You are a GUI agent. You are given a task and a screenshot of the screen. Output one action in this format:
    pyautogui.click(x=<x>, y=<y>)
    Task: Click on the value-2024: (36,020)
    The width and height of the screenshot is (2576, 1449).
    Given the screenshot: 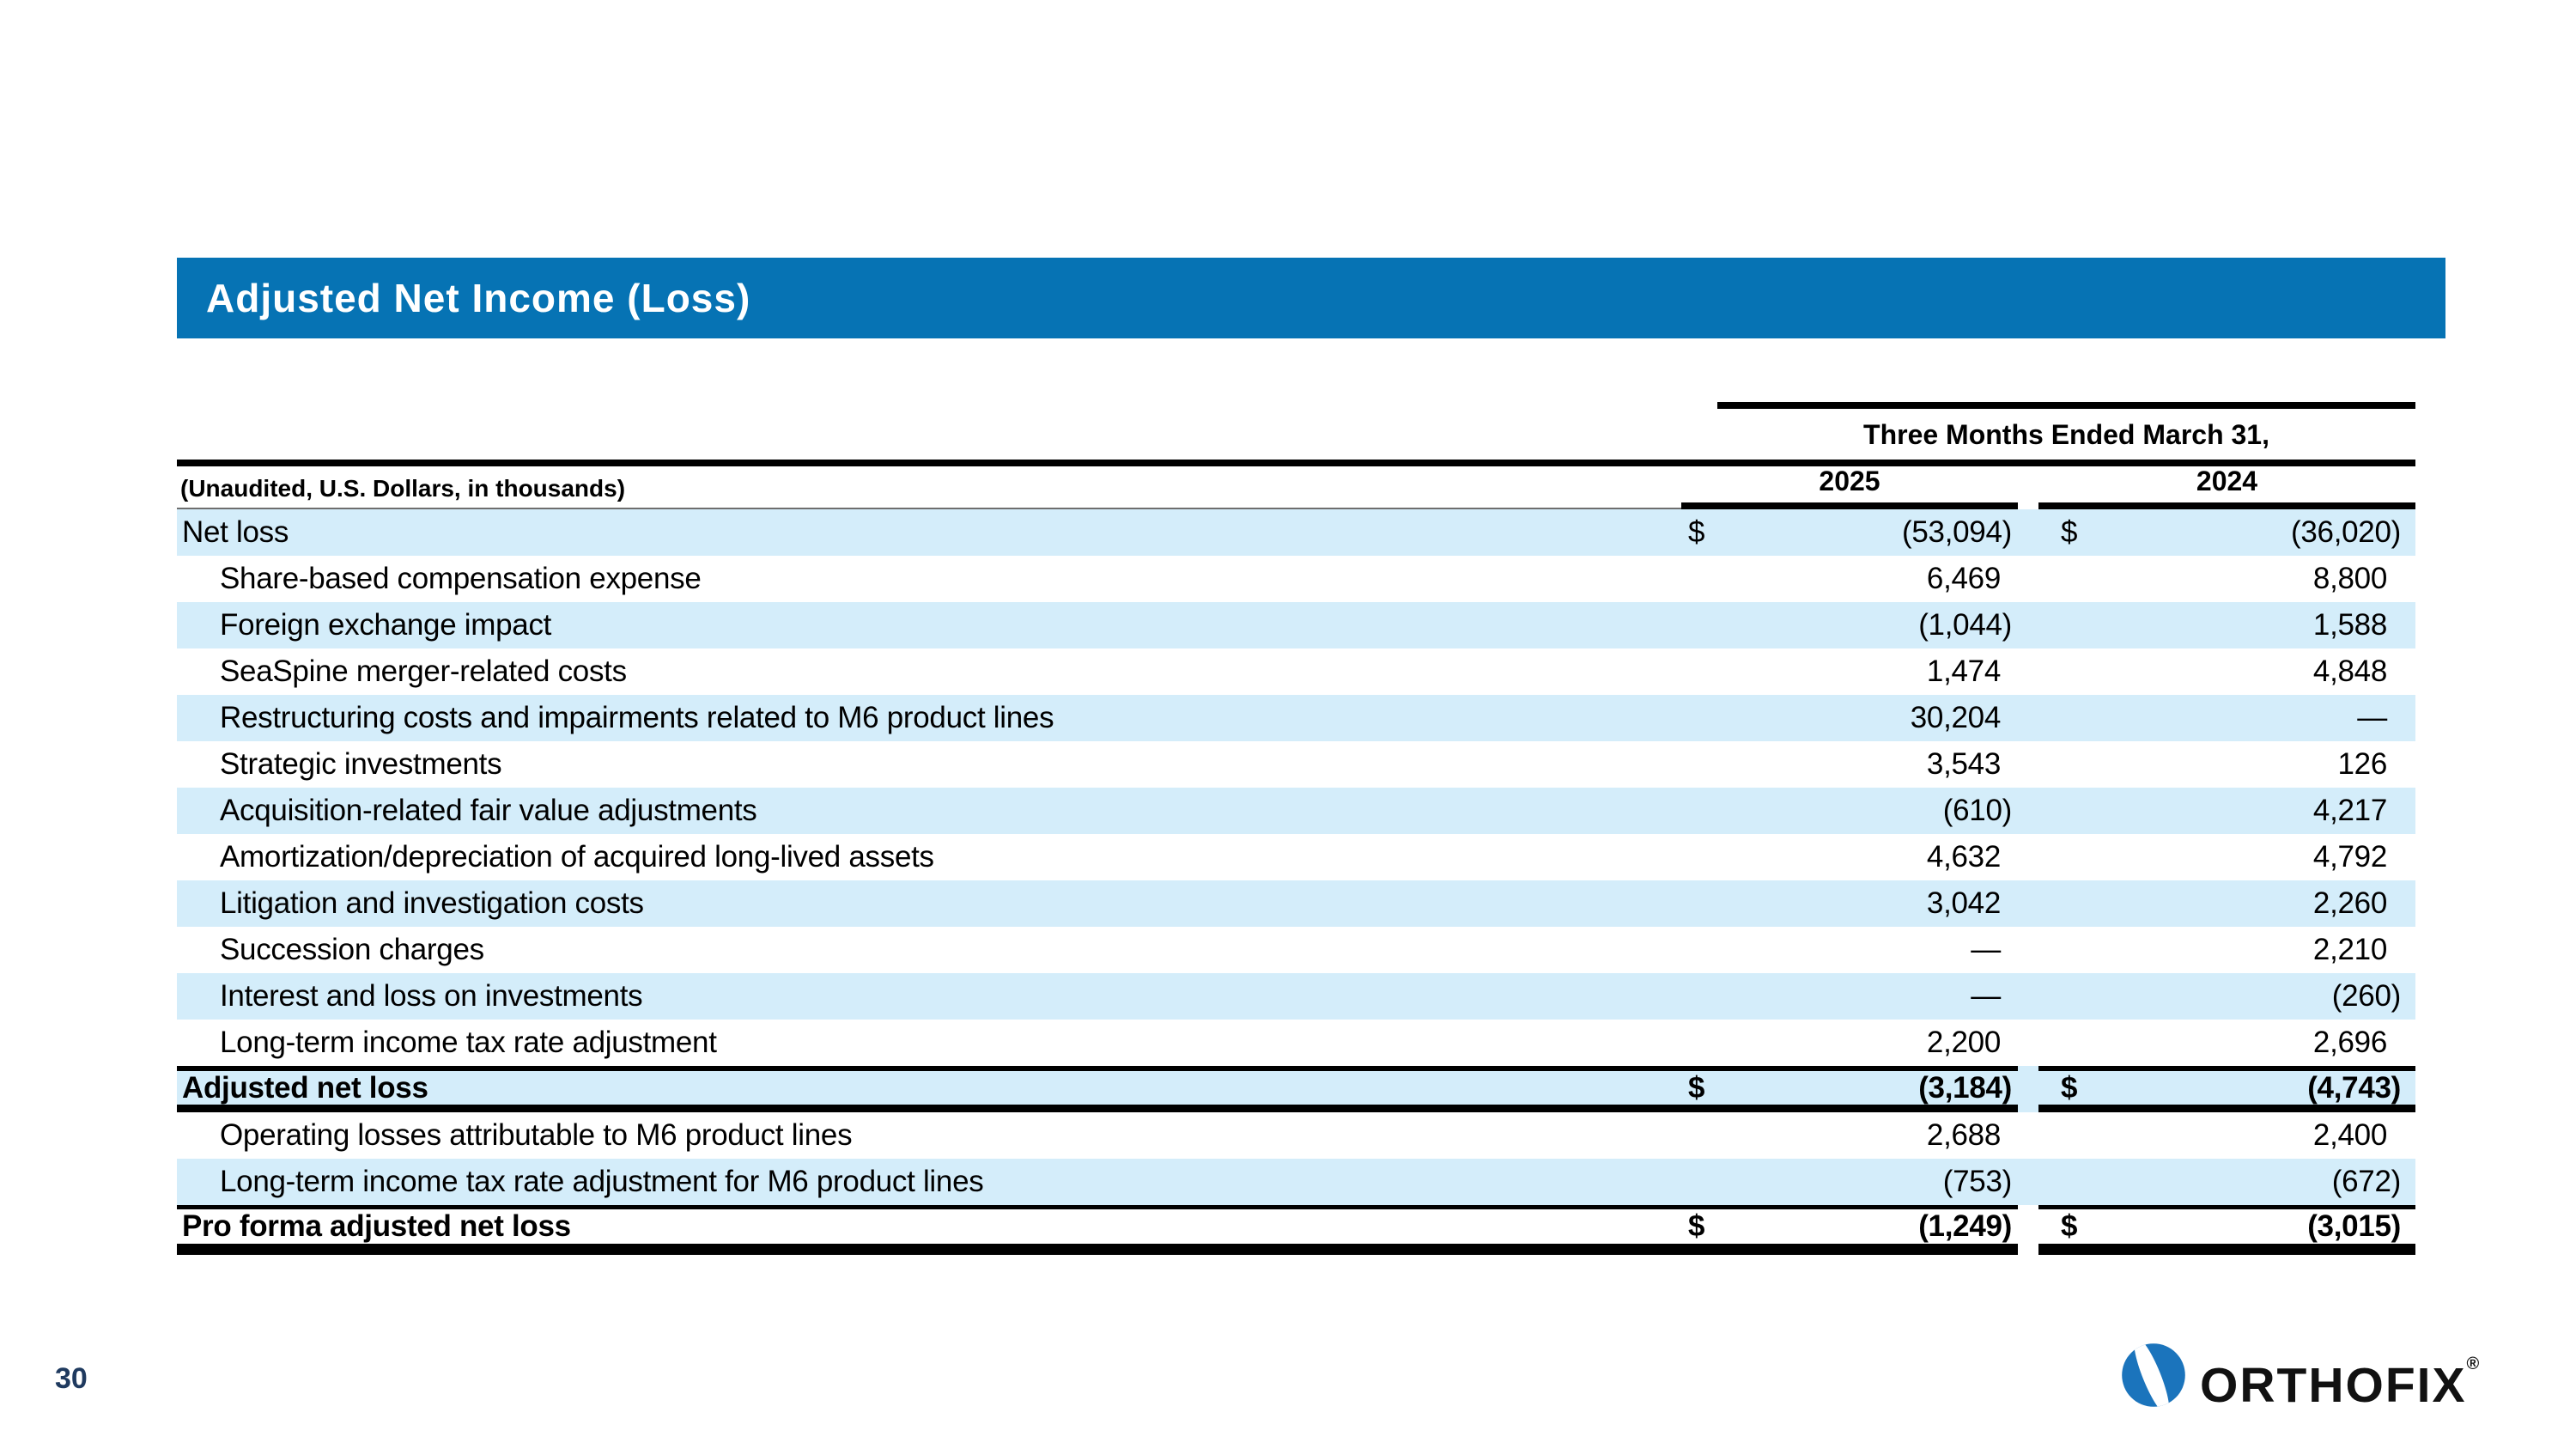 What is the action you would take?
    pyautogui.click(x=2346, y=532)
    